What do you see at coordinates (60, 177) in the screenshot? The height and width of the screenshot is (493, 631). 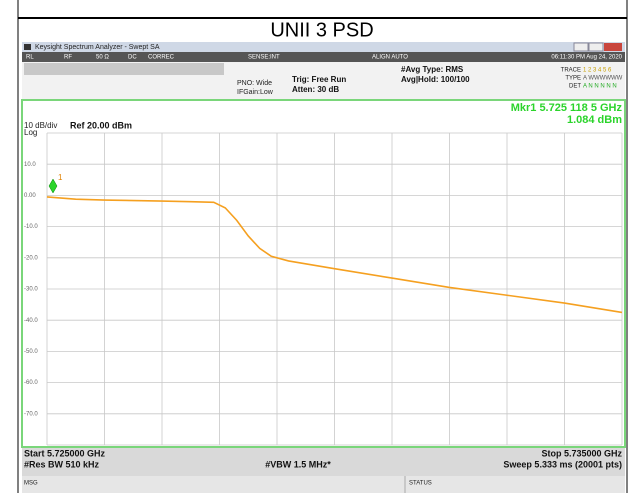 I see `marker-id: 1` at bounding box center [60, 177].